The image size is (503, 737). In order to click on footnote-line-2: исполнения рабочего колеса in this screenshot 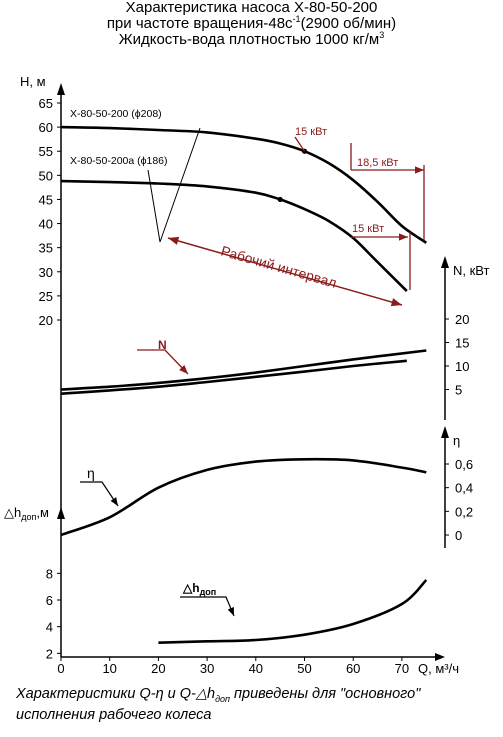, I will do `click(114, 715)`.